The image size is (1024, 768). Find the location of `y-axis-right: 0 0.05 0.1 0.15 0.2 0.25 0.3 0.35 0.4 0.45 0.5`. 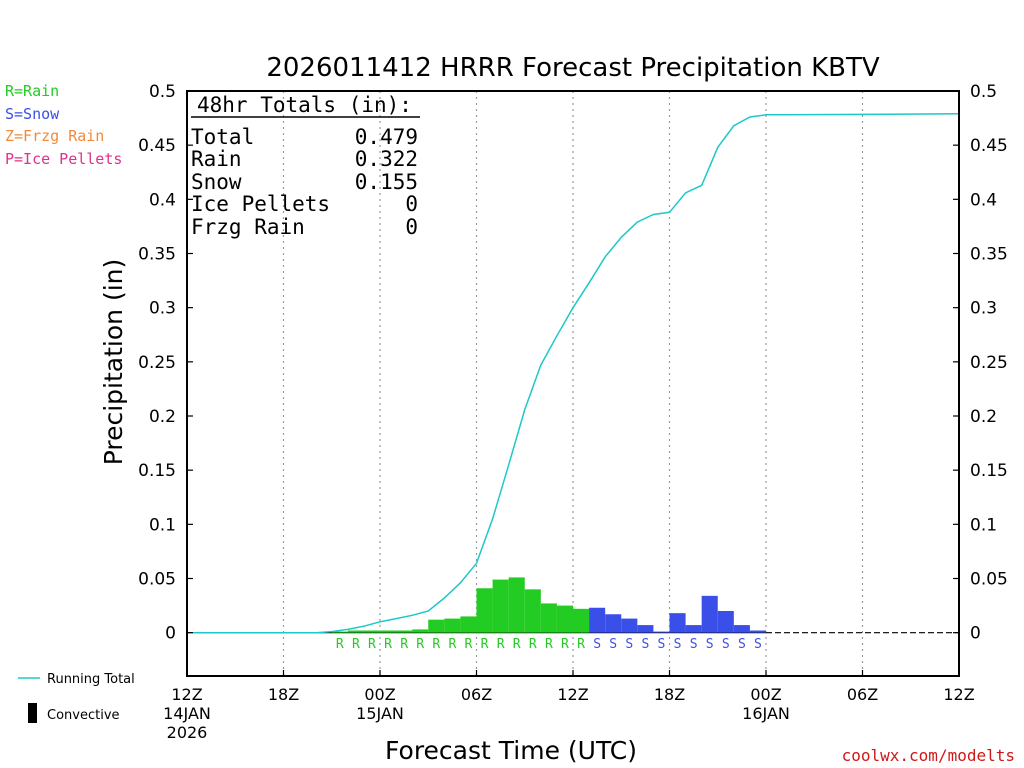

y-axis-right: 0 0.05 0.1 0.15 0.2 0.25 0.3 0.35 0.4 0.45 0.5 is located at coordinates (980, 363).